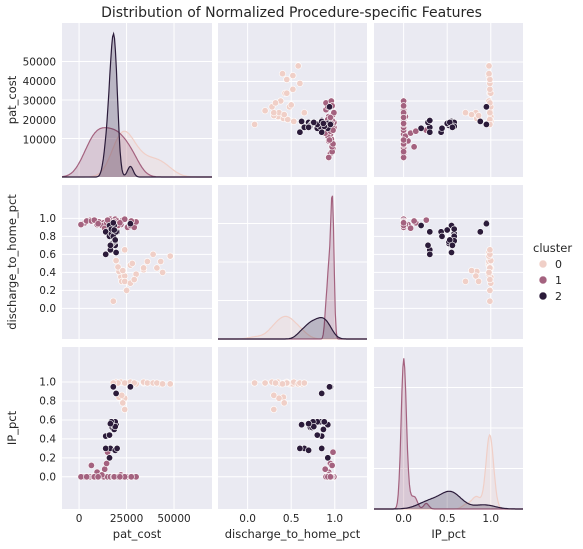 The width and height of the screenshot is (583, 549). What do you see at coordinates (47, 219) in the screenshot?
I see `y-tick-label-discharge_to_home_pct: 1.0` at bounding box center [47, 219].